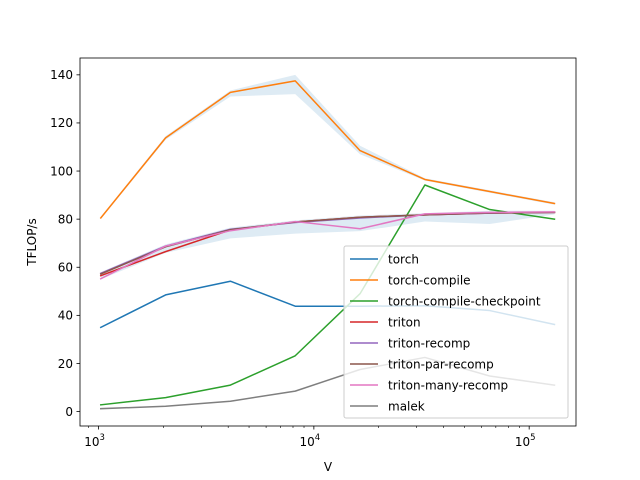 The width and height of the screenshot is (640, 480). Describe the element at coordinates (65, 316) in the screenshot. I see `y-tick-label: 40` at that location.